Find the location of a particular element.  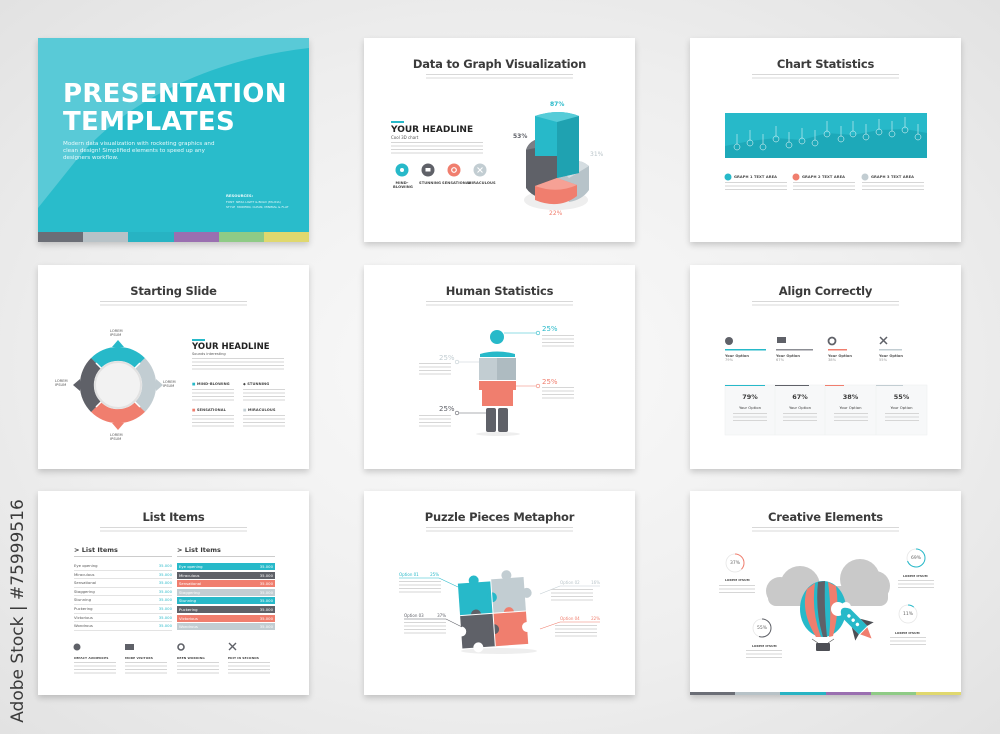

item-name: Puckering is located at coordinates (83, 608).